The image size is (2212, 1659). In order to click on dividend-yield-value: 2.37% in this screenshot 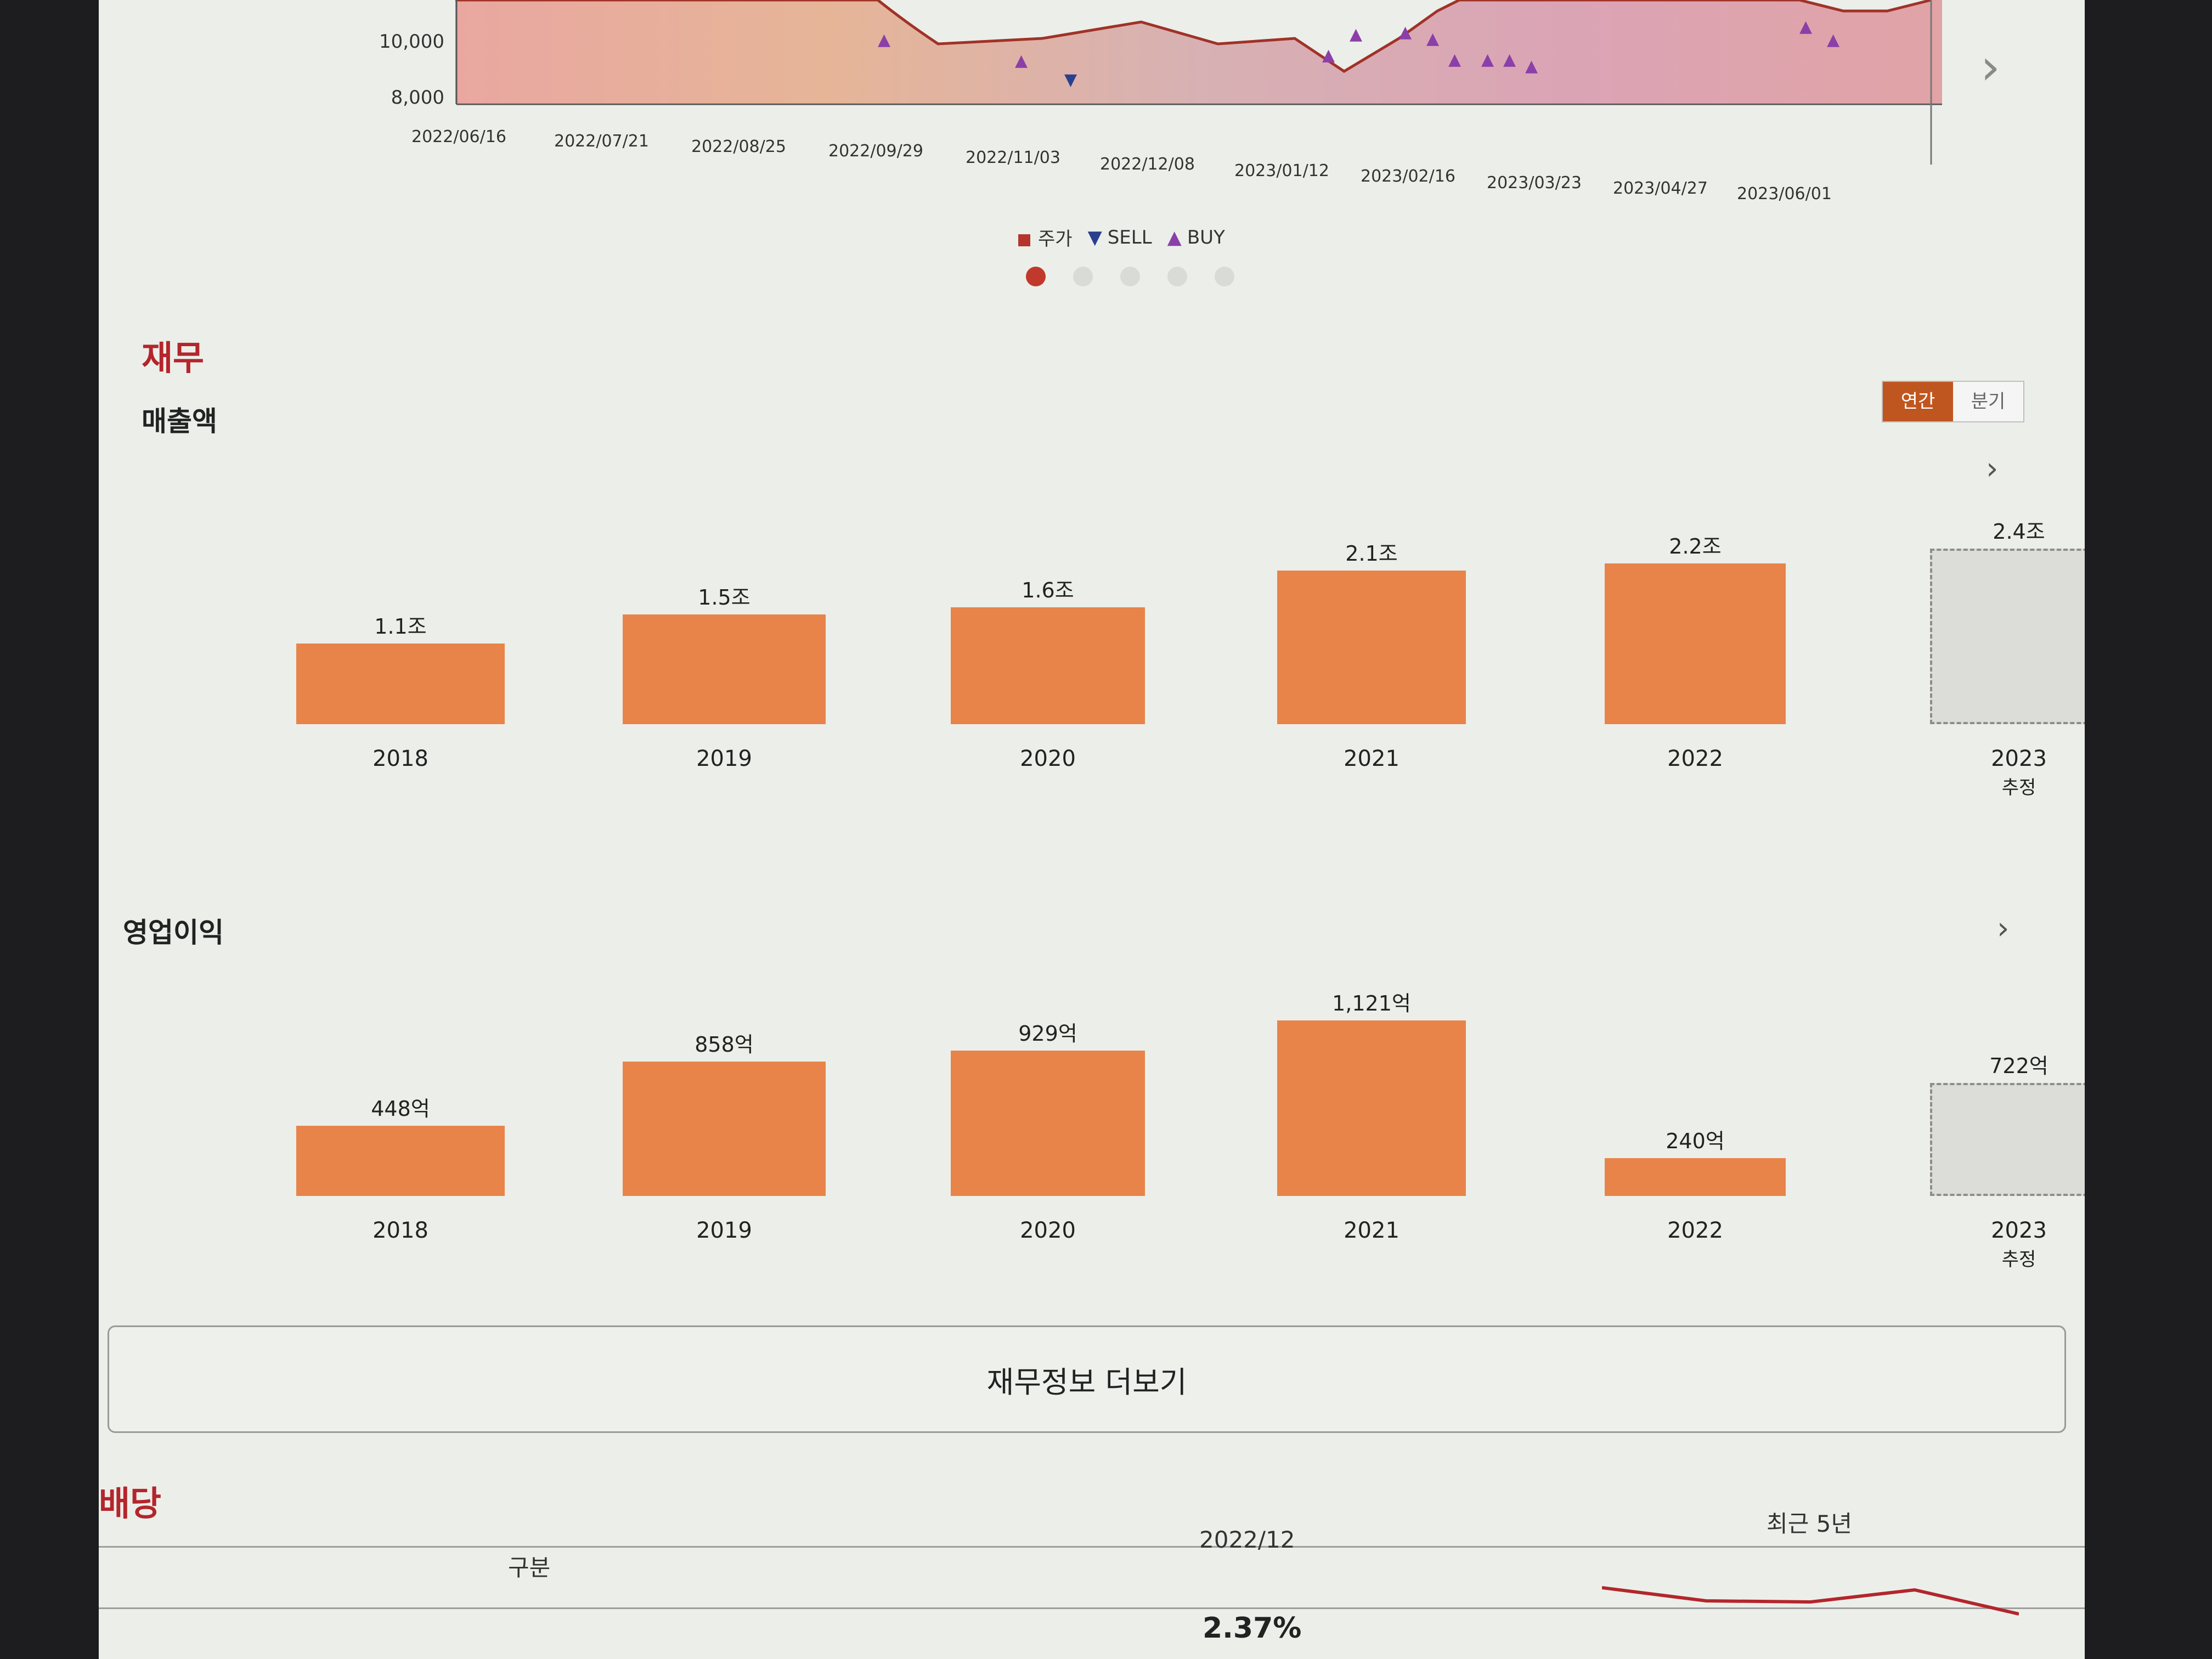, I will do `click(1252, 1628)`.